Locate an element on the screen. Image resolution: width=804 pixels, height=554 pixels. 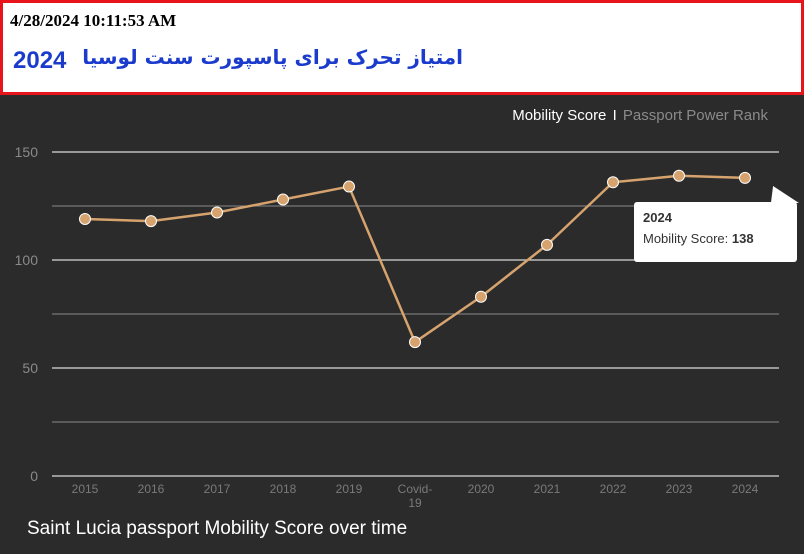
timestamp: 4/28/2024 10:11:53 AM is located at coordinates (93, 20).